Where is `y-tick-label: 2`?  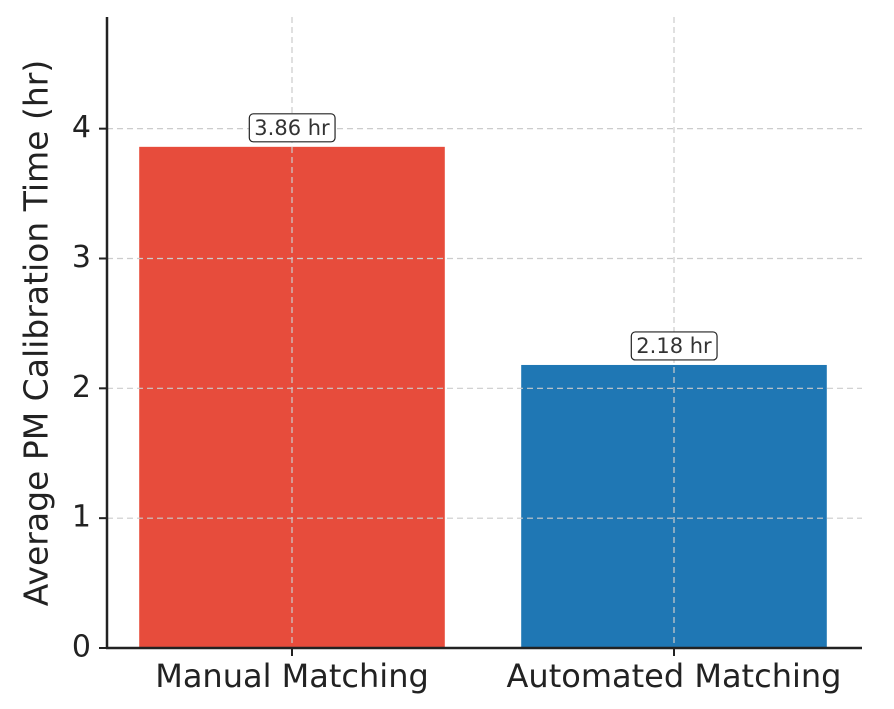
y-tick-label: 2 is located at coordinates (81, 387).